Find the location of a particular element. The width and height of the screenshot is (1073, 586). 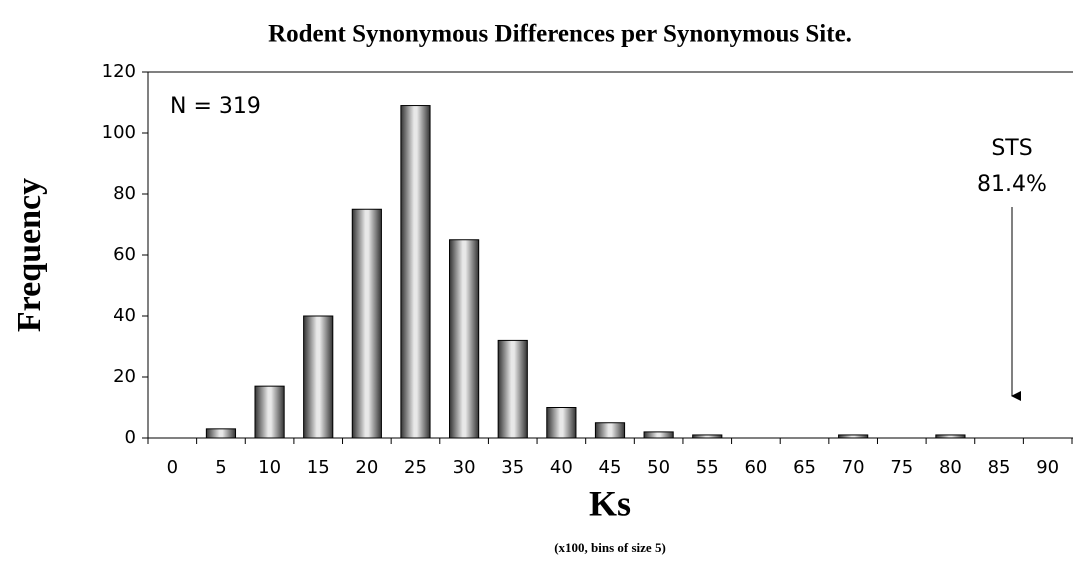

x-tick-label: 15 is located at coordinates (318, 467).